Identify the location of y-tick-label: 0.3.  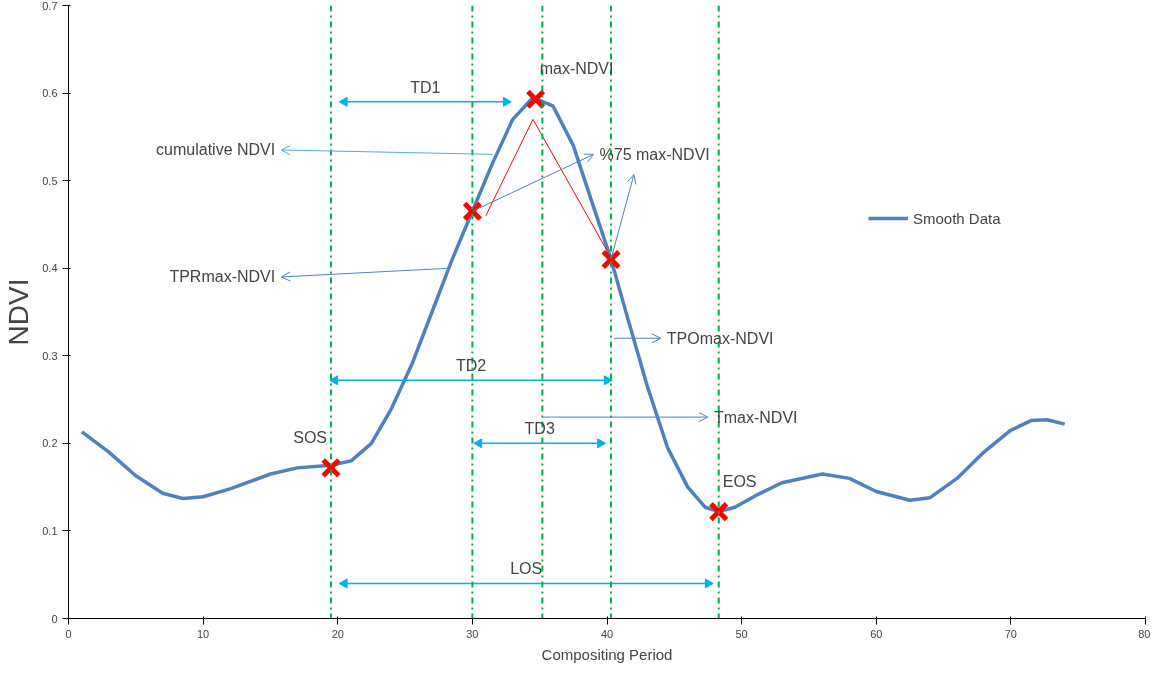
(50, 355).